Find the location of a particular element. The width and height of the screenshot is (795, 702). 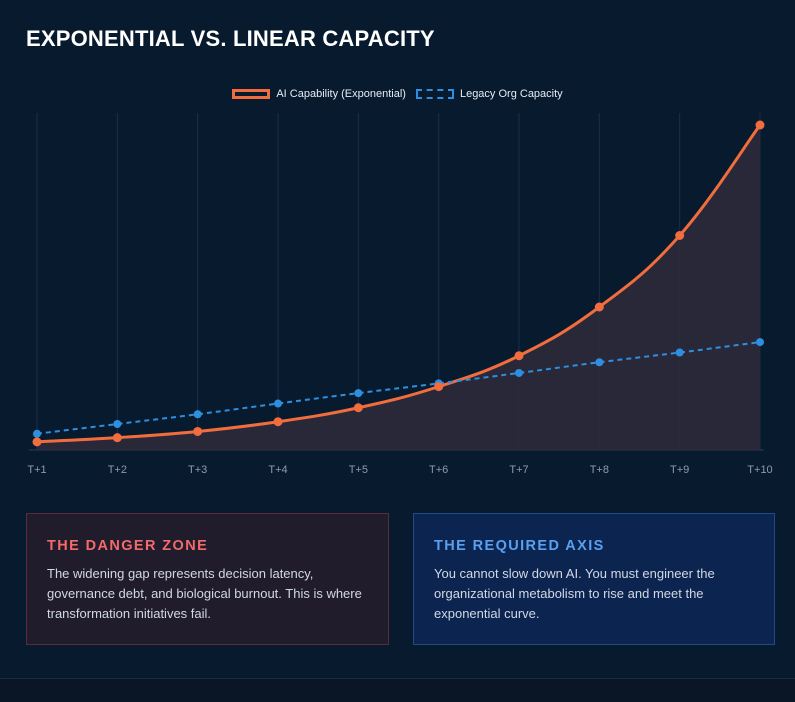

legend-item-linear: Legacy Org Capacity is located at coordinates (489, 94).